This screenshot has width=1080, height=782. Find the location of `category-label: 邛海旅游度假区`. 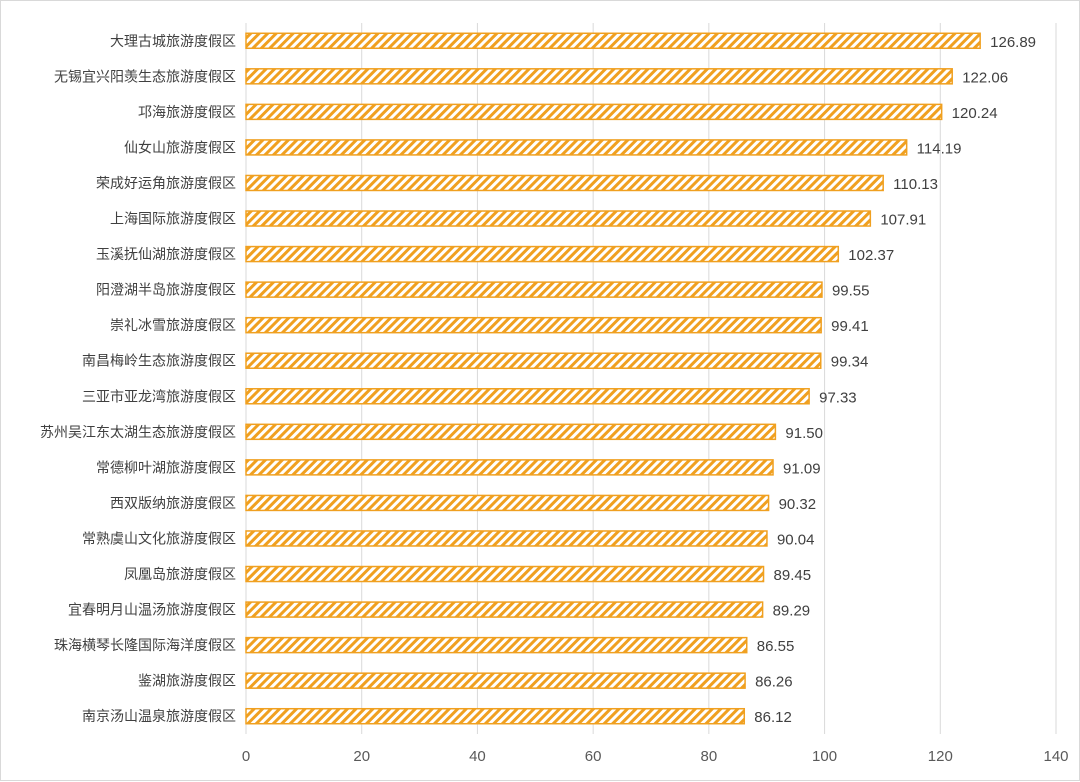

category-label: 邛海旅游度假区 is located at coordinates (187, 113).